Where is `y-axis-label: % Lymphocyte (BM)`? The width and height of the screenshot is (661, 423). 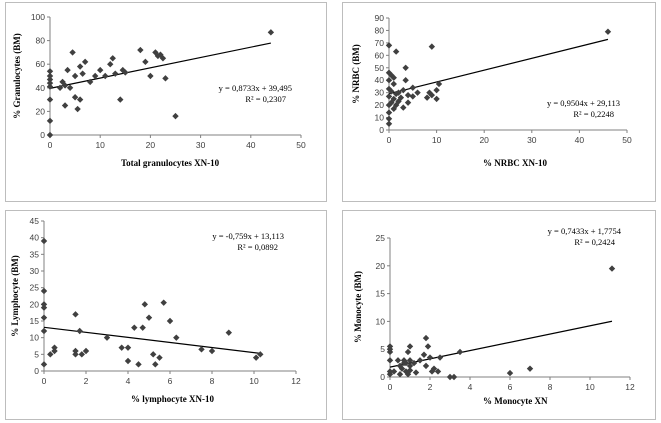
y-axis-label: % Lymphocyte (BM) is located at coordinates (15, 296).